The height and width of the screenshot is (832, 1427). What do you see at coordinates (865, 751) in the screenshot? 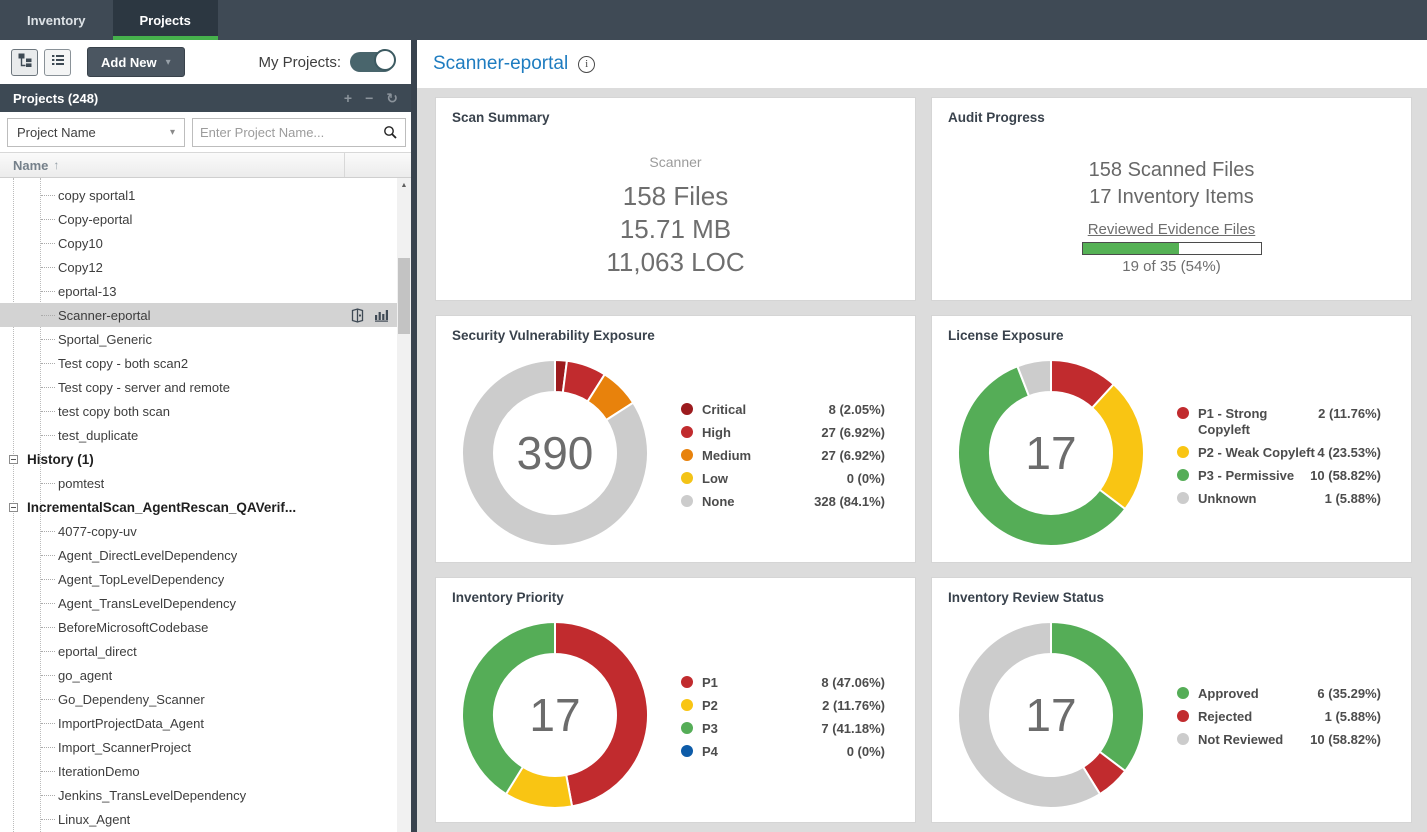
I see `legend-value: 0 (0%)` at bounding box center [865, 751].